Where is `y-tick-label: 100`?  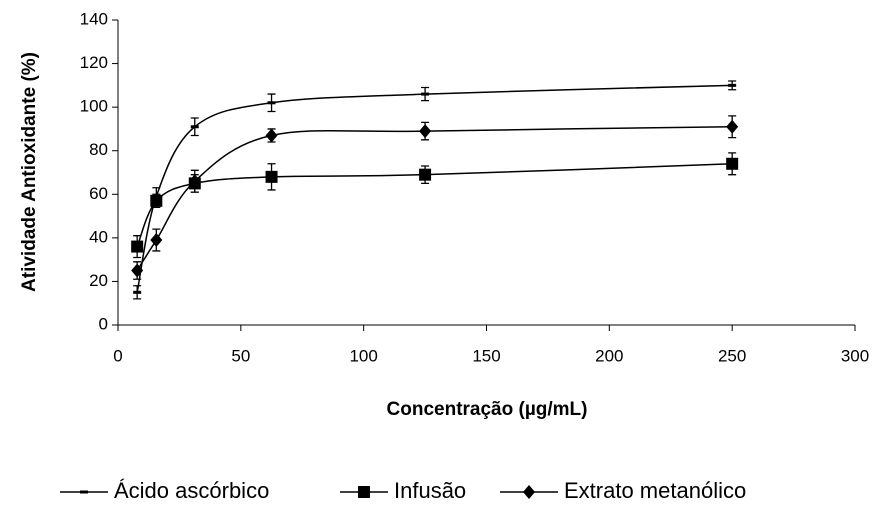 y-tick-label: 100 is located at coordinates (94, 106).